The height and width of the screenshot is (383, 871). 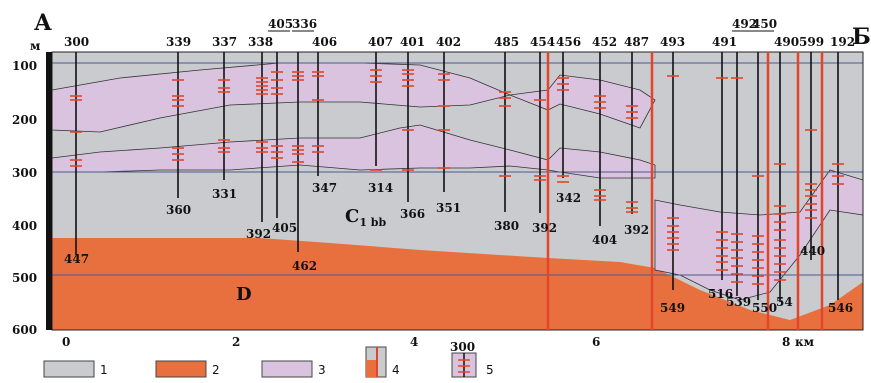 What do you see at coordinates (812, 251) in the screenshot?
I see `well-21-bottom-label: 440` at bounding box center [812, 251].